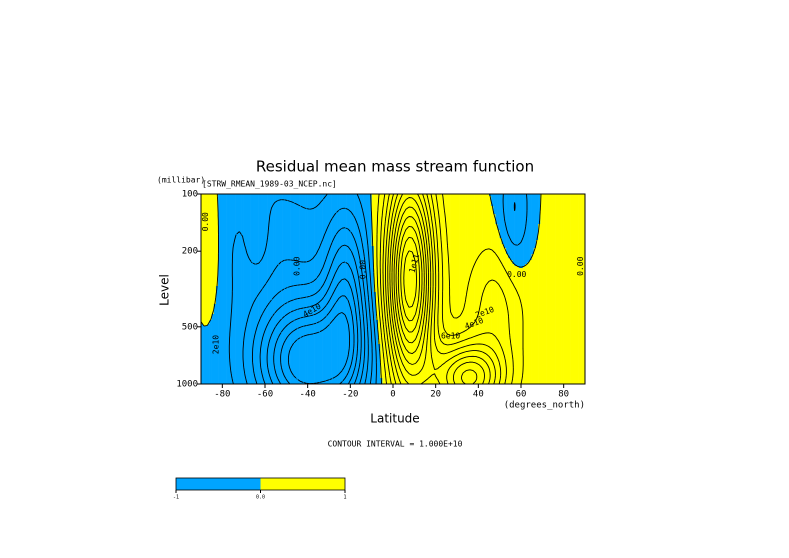  I want to click on x-tick-label: -80, so click(222, 395).